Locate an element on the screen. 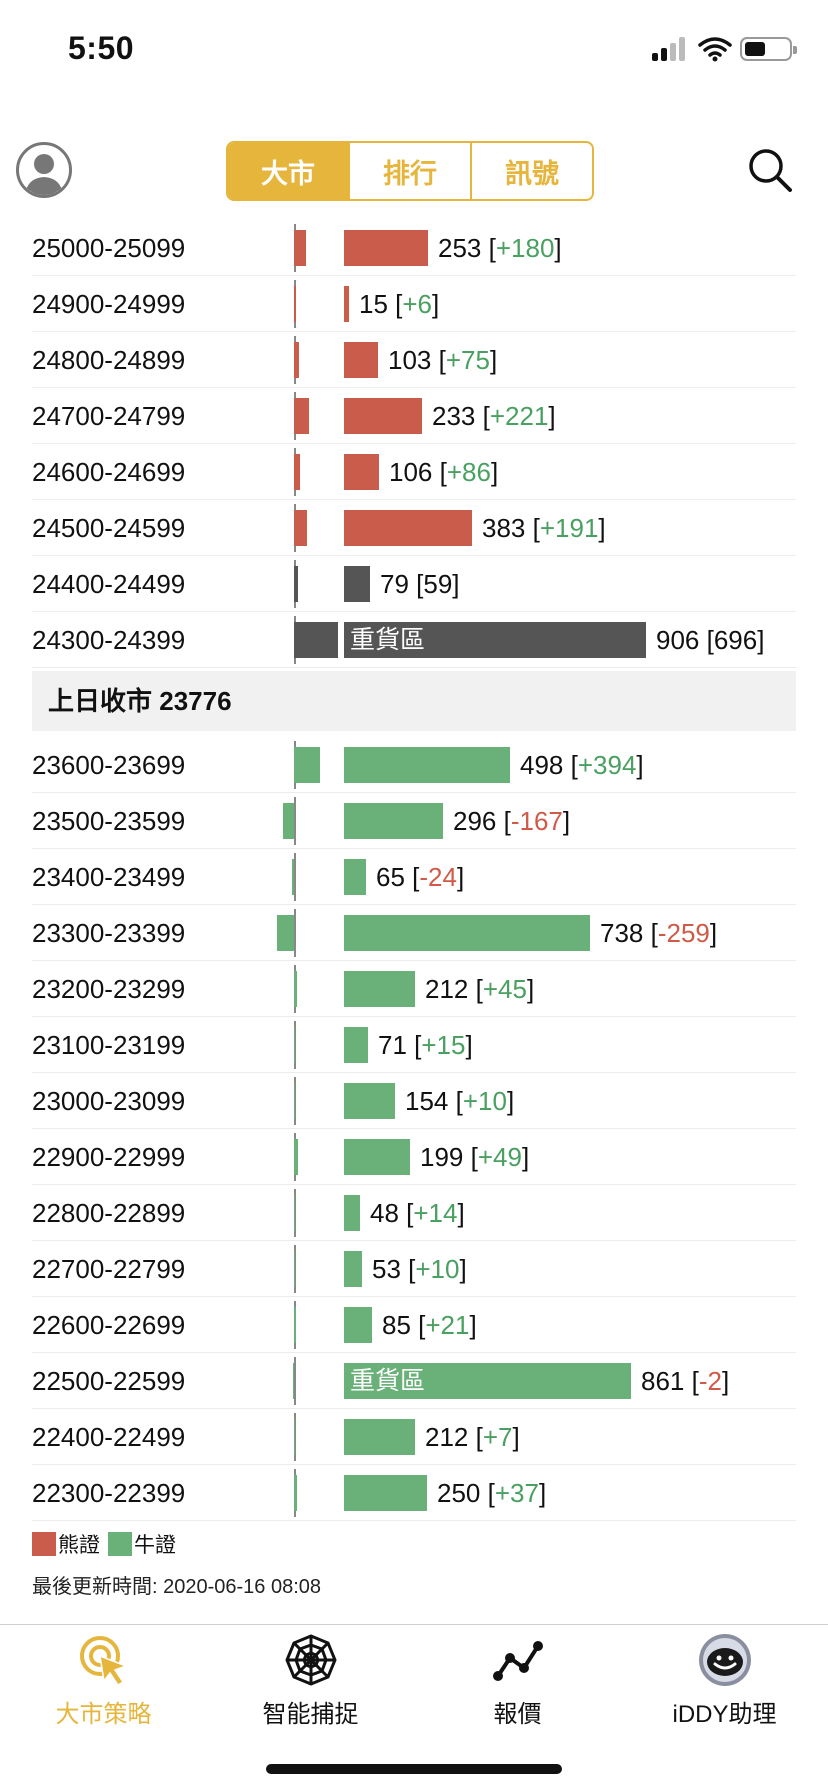 The height and width of the screenshot is (1792, 828). strike-row: 23500-23599 296 [-167] is located at coordinates (414, 821).